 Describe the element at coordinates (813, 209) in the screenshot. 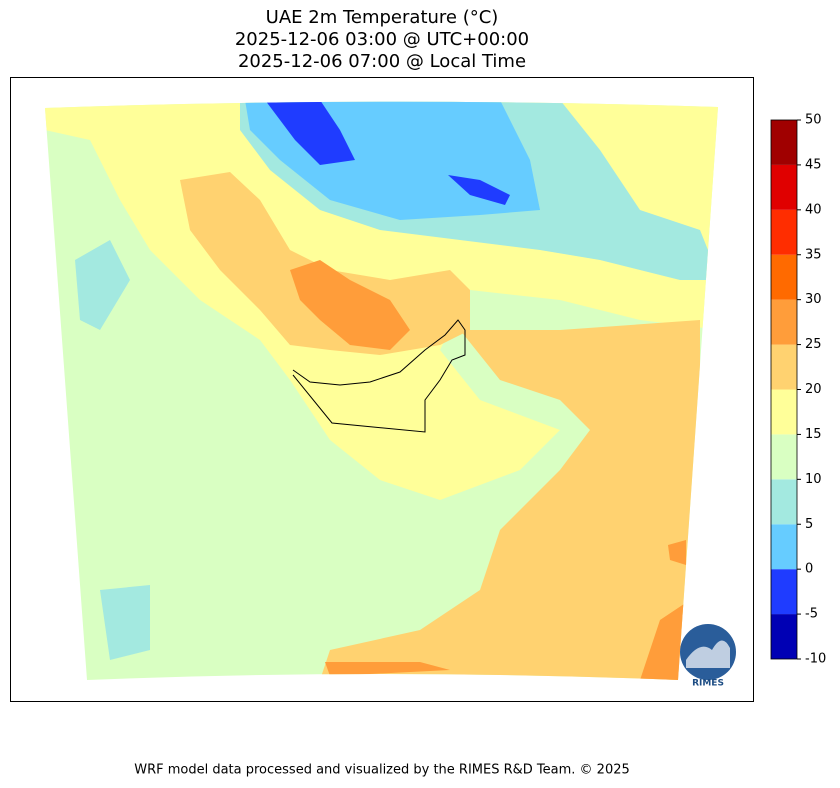

I see `colorbar-tick-label: 40` at that location.